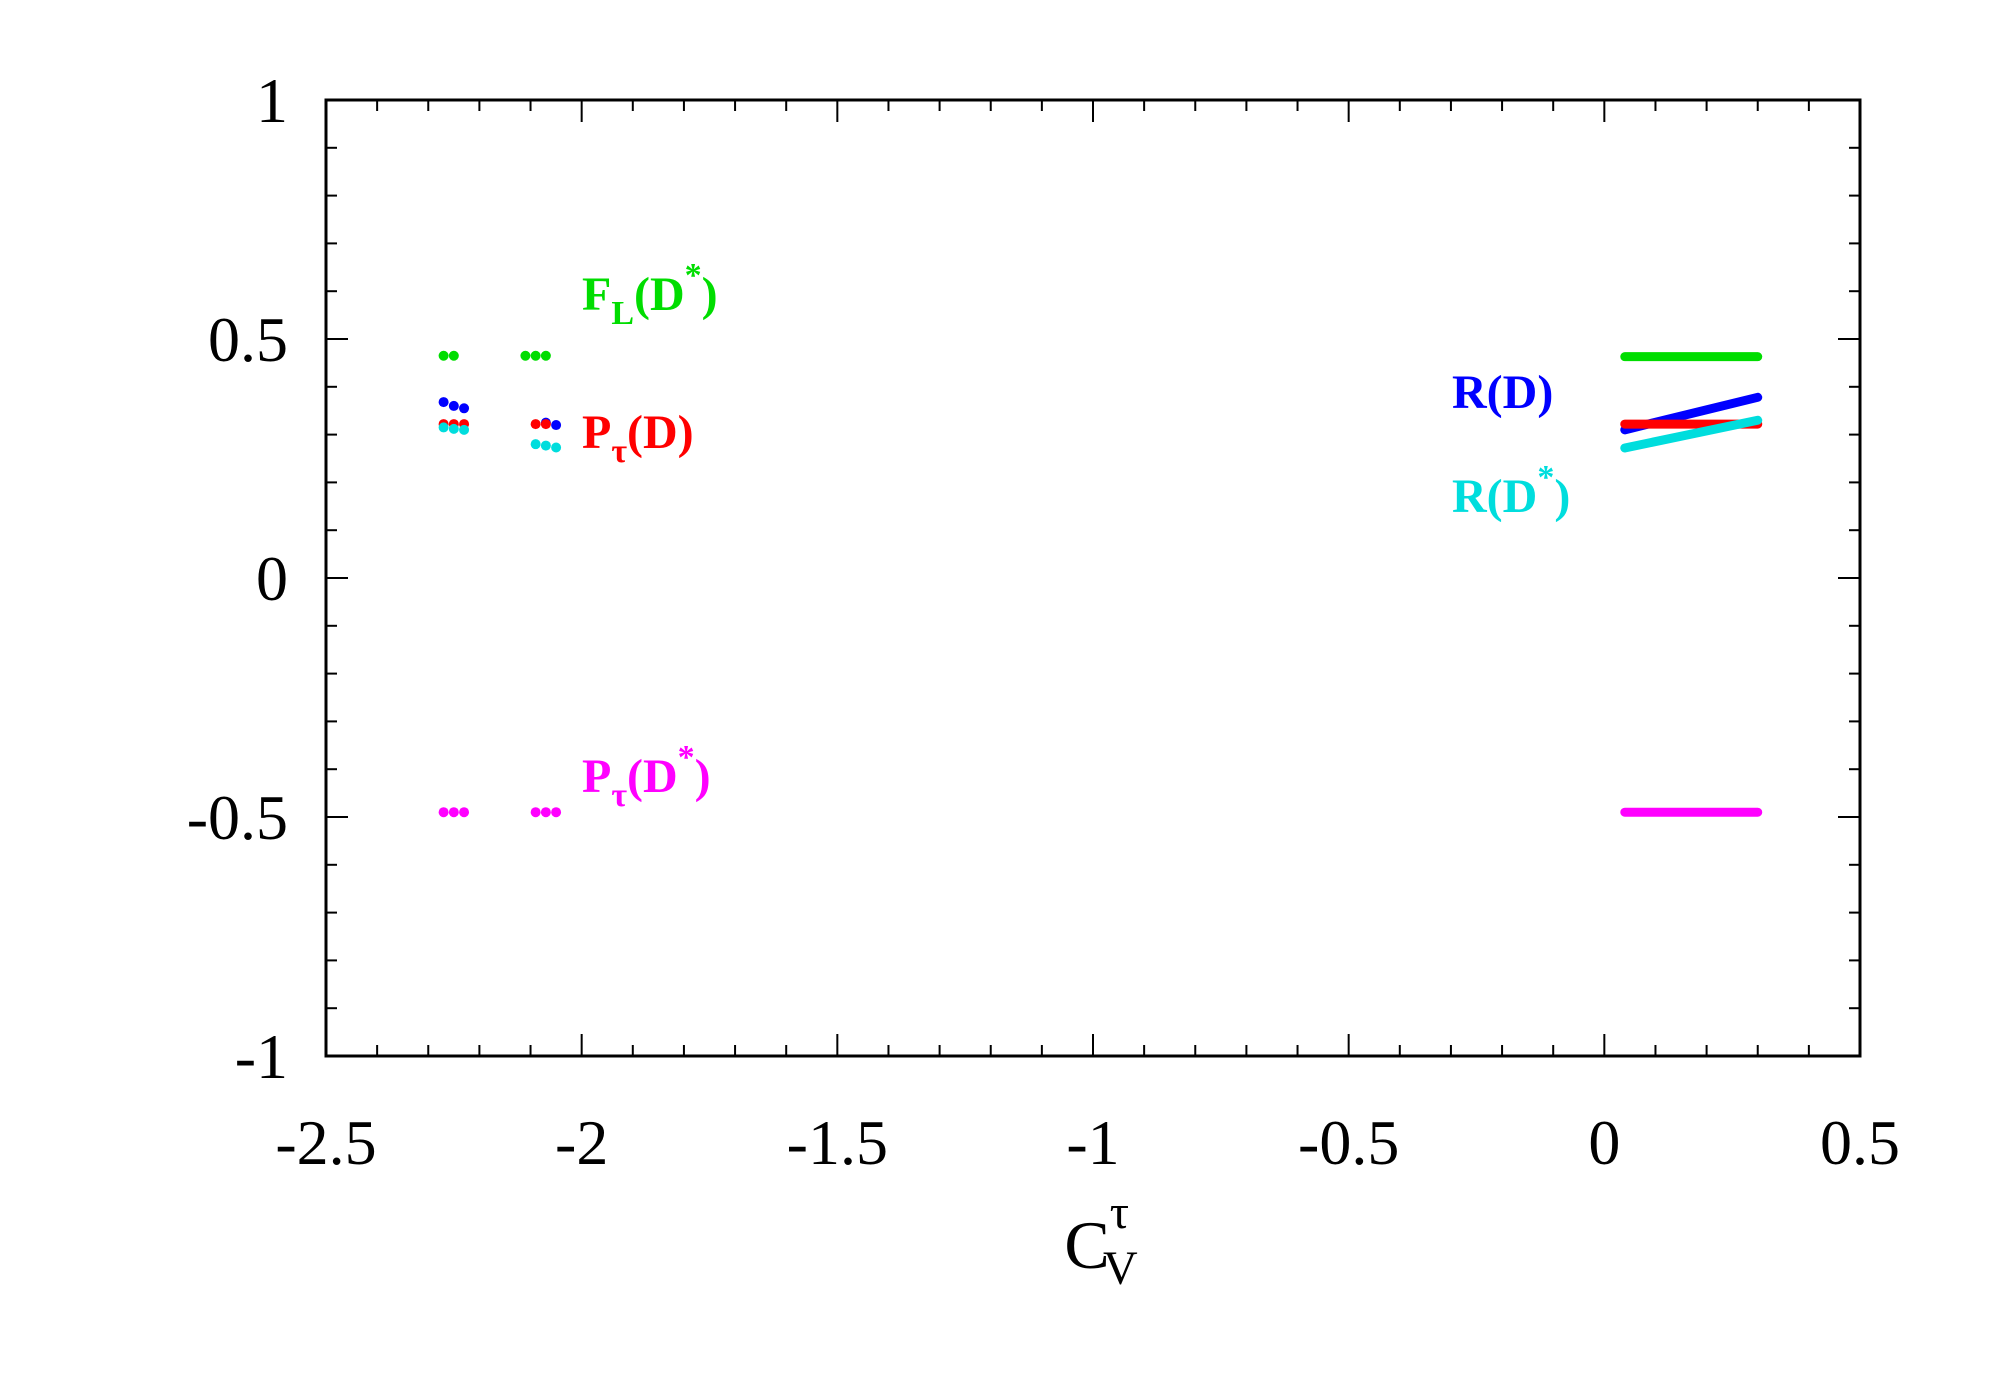 Image resolution: width=2000 pixels, height=1400 pixels. I want to click on y-tick-label: 0.5, so click(248, 339).